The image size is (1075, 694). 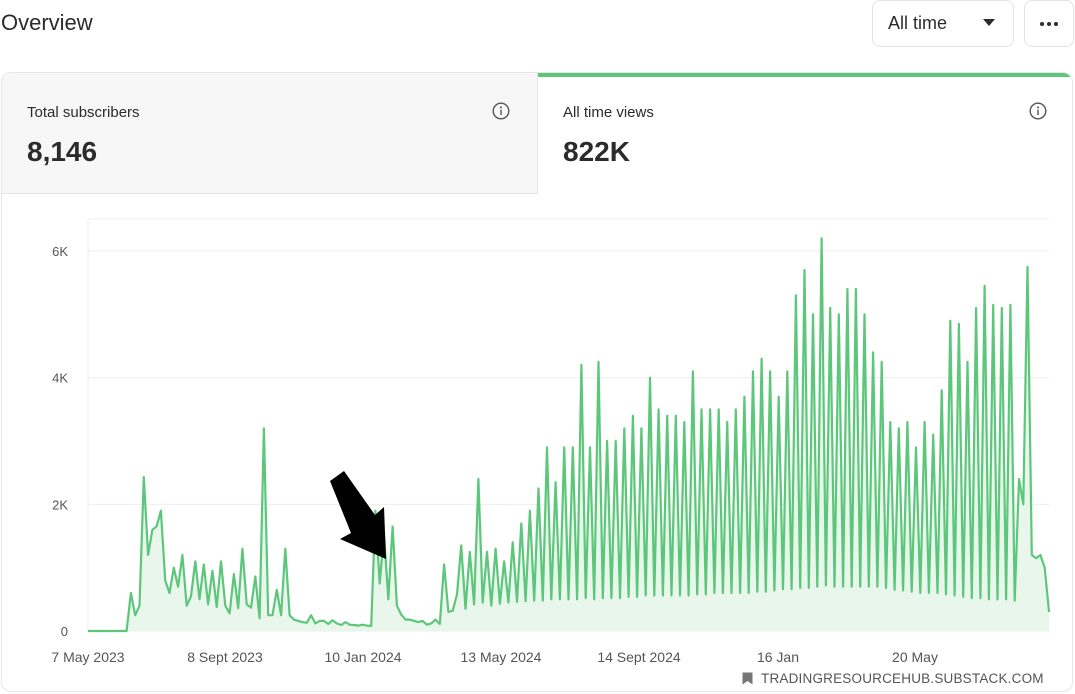 What do you see at coordinates (47, 22) in the screenshot?
I see `page-title: Overview` at bounding box center [47, 22].